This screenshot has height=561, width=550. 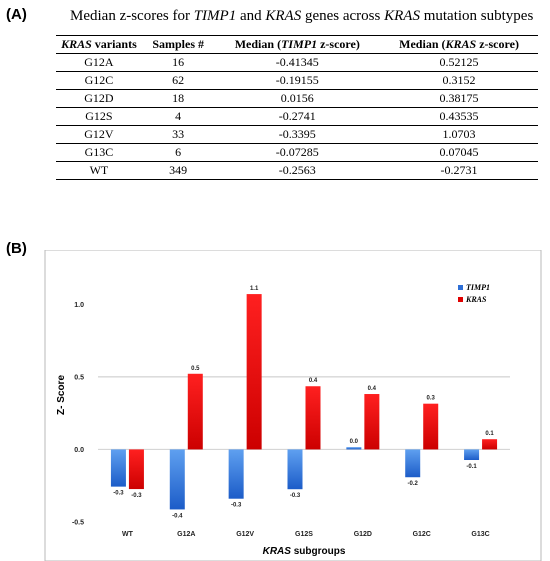 I want to click on table-cell: -0.3395, so click(x=297, y=134).